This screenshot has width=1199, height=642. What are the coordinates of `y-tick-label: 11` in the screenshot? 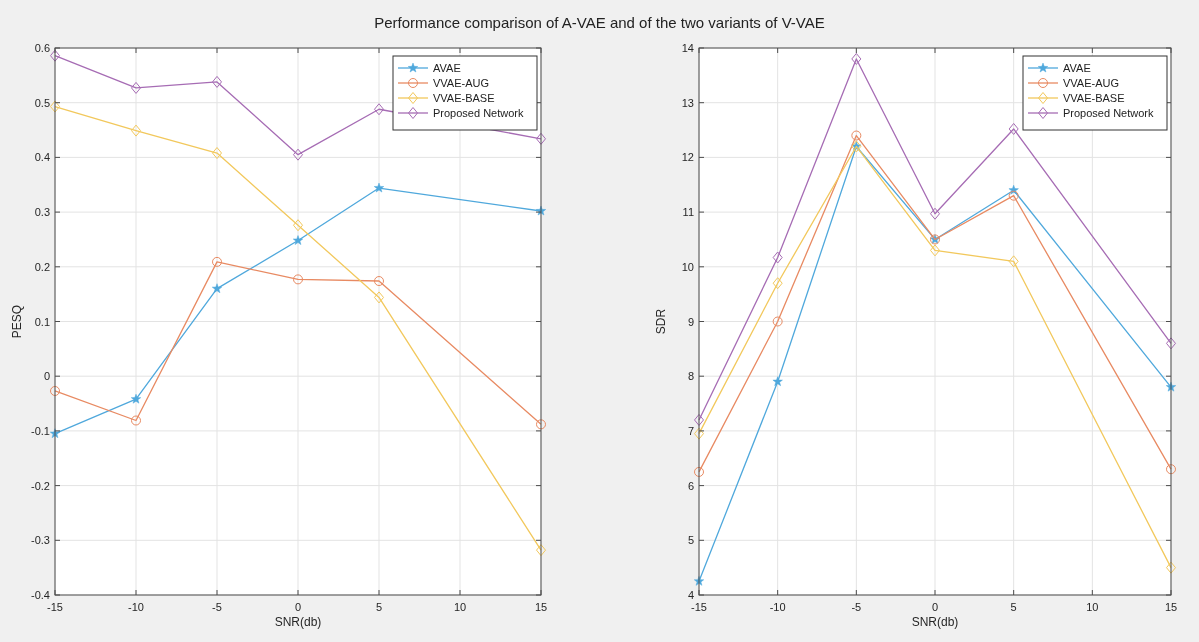 It's located at (688, 212).